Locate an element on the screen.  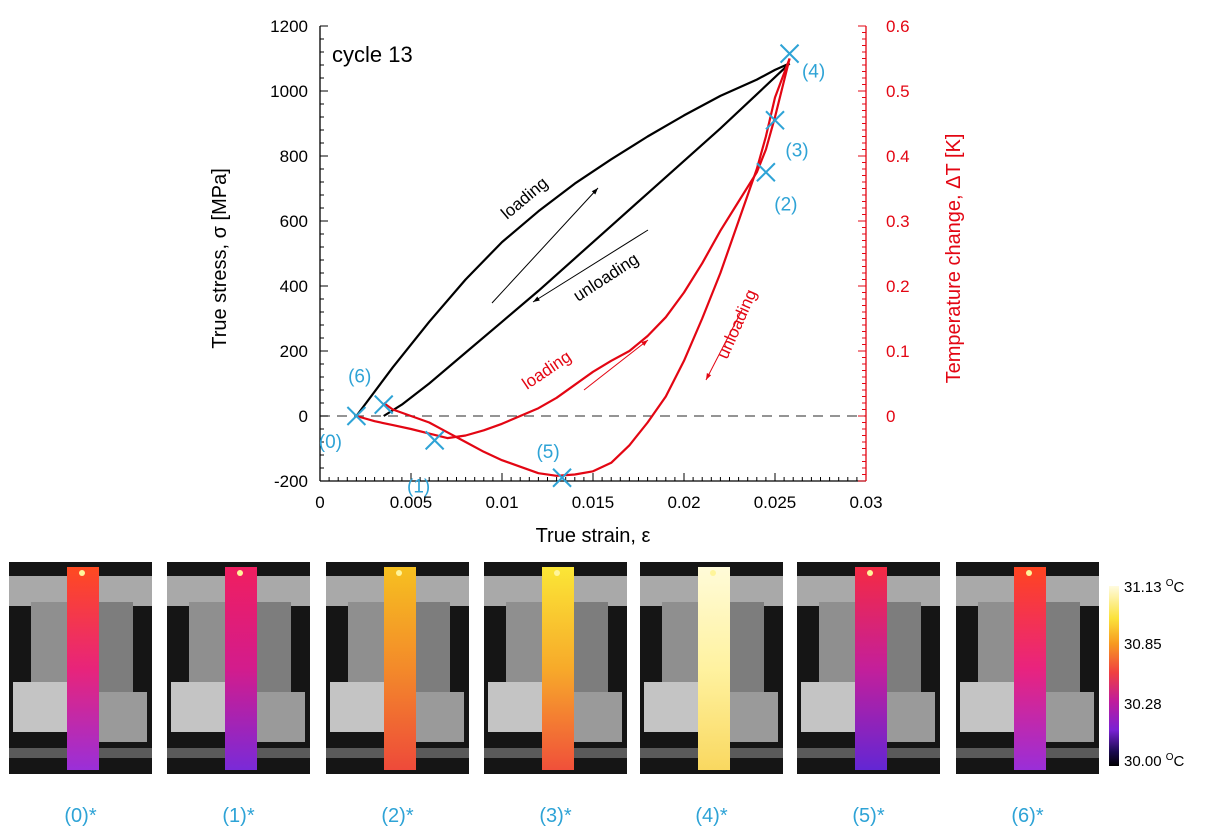
colorbar is located at coordinates (1114, 676).